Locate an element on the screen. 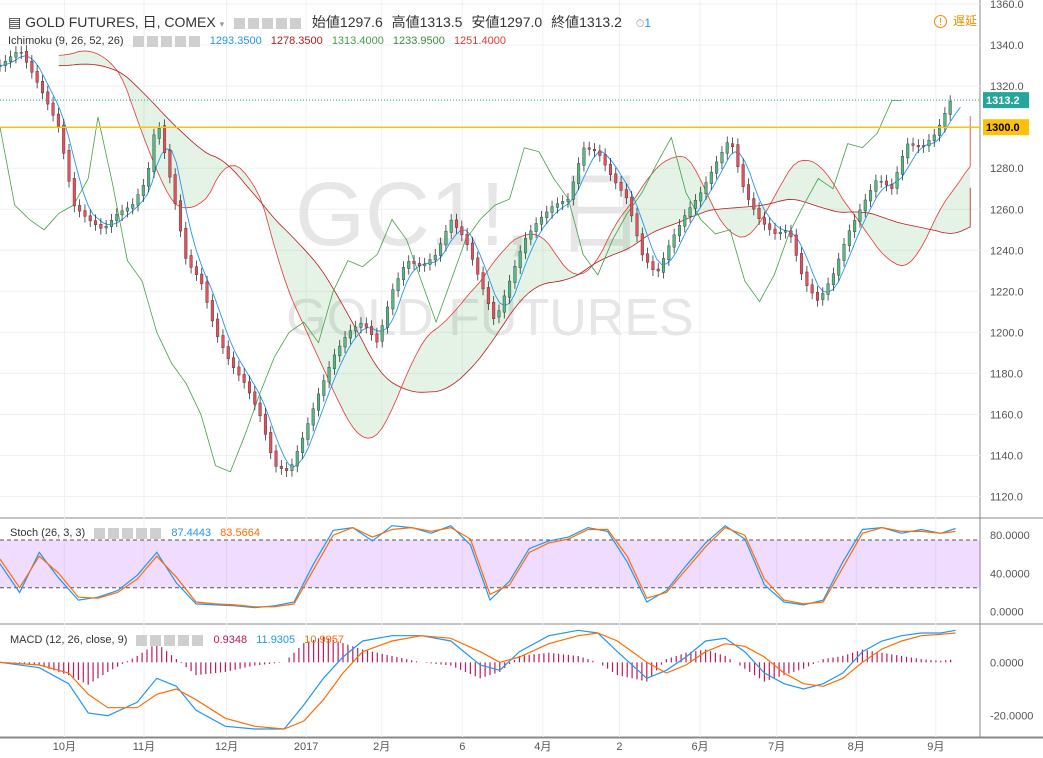 The image size is (1043, 758). time-axis-label: 11月 is located at coordinates (144, 747).